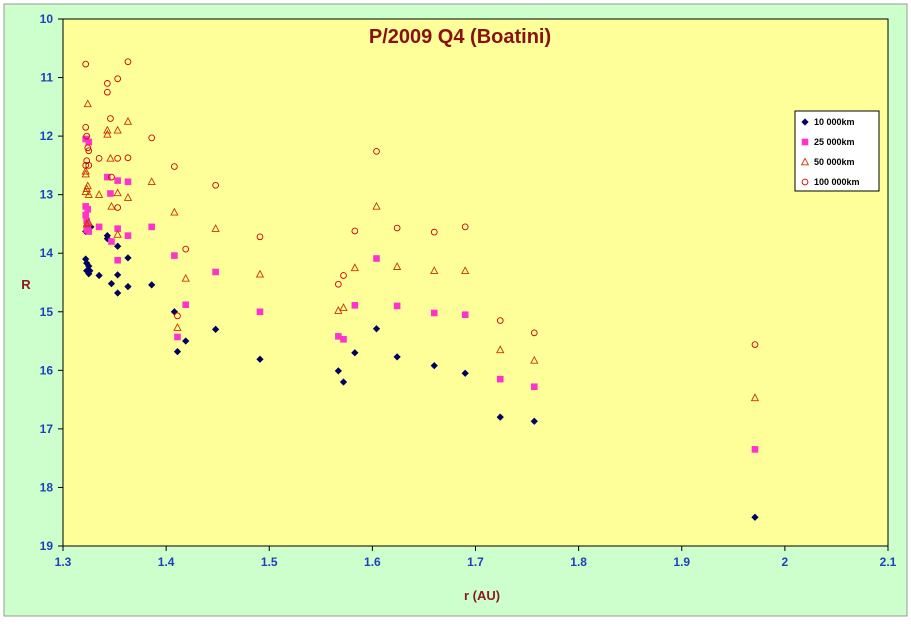 This screenshot has width=911, height=626. What do you see at coordinates (888, 562) in the screenshot?
I see `x-tick-label: 2.1` at bounding box center [888, 562].